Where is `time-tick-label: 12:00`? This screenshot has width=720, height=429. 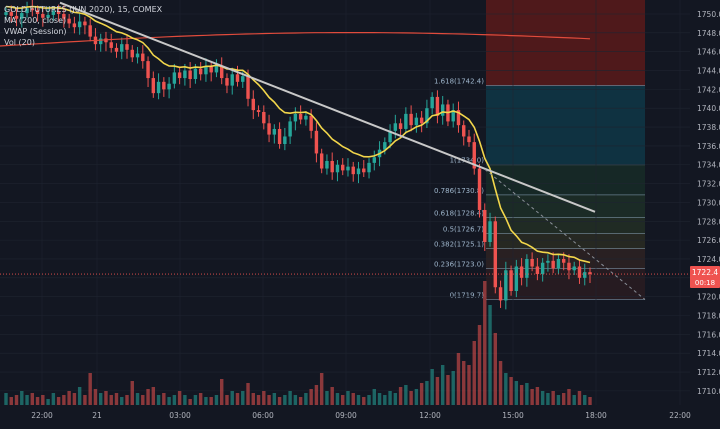
time-tick-label: 12:00 is located at coordinates (430, 415).